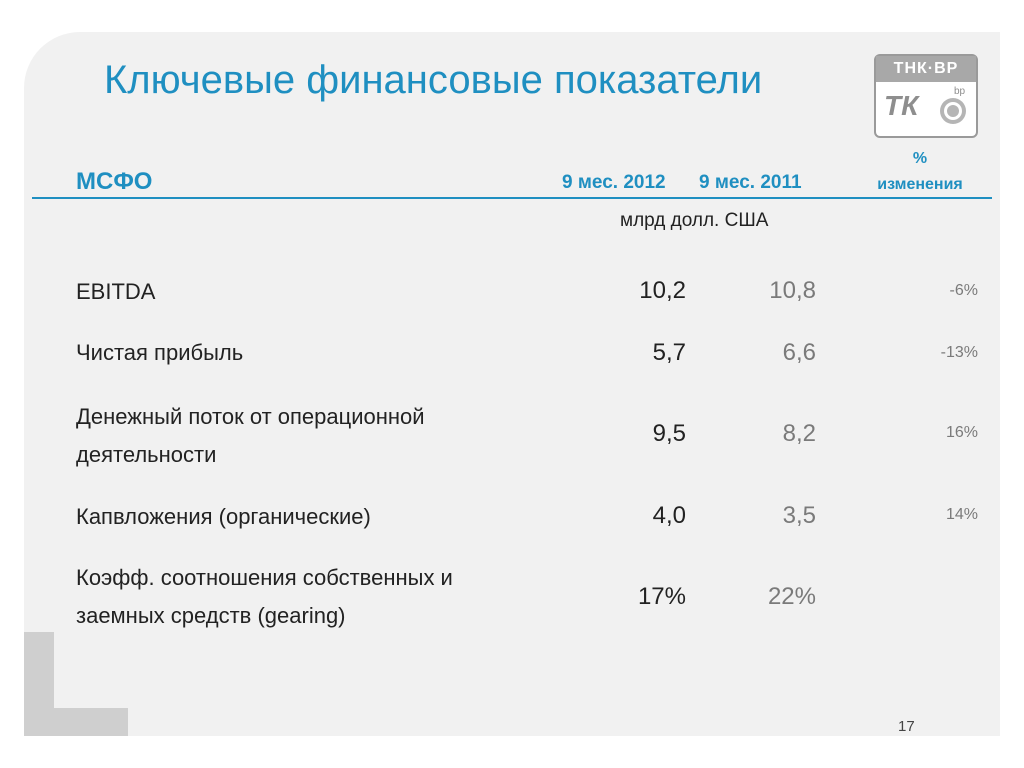 This screenshot has width=1024, height=768. I want to click on change-header-sign: %, so click(920, 158).